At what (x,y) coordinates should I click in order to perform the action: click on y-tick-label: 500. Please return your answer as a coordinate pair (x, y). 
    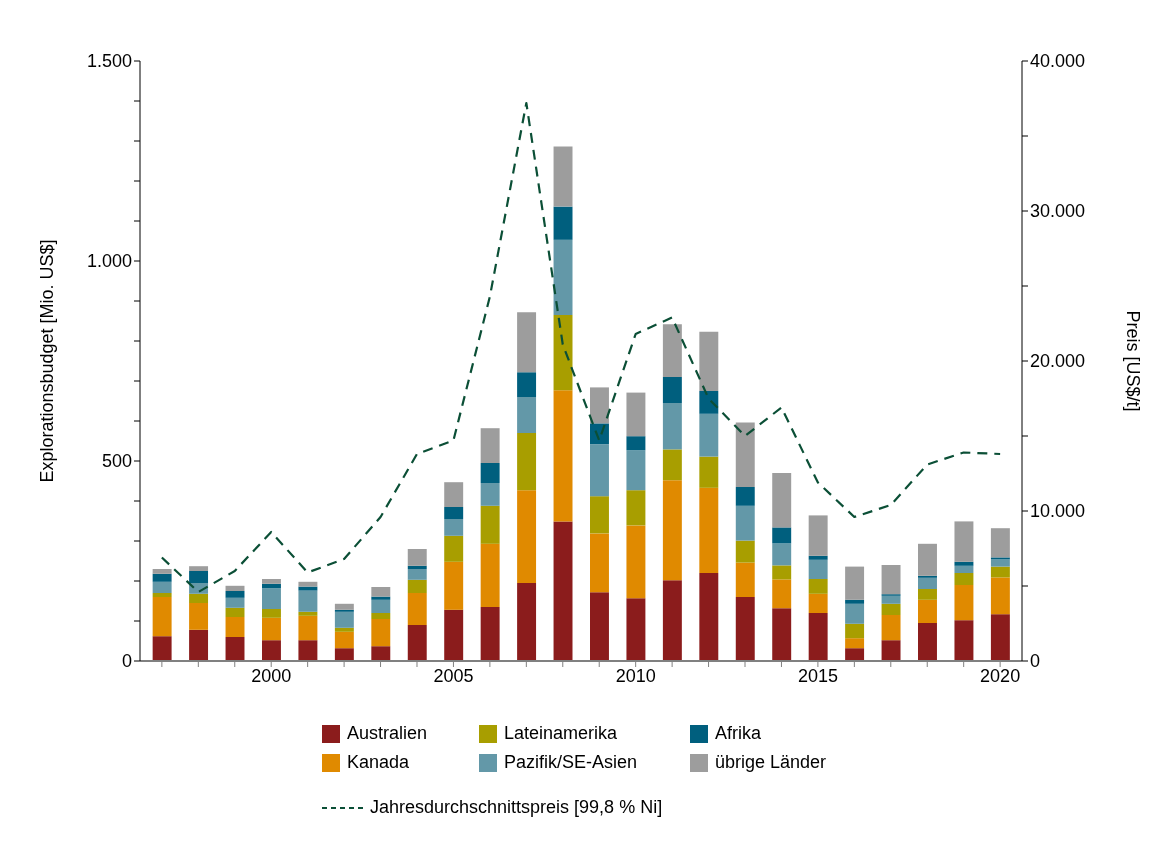
    Looking at the image, I should click on (116, 461).